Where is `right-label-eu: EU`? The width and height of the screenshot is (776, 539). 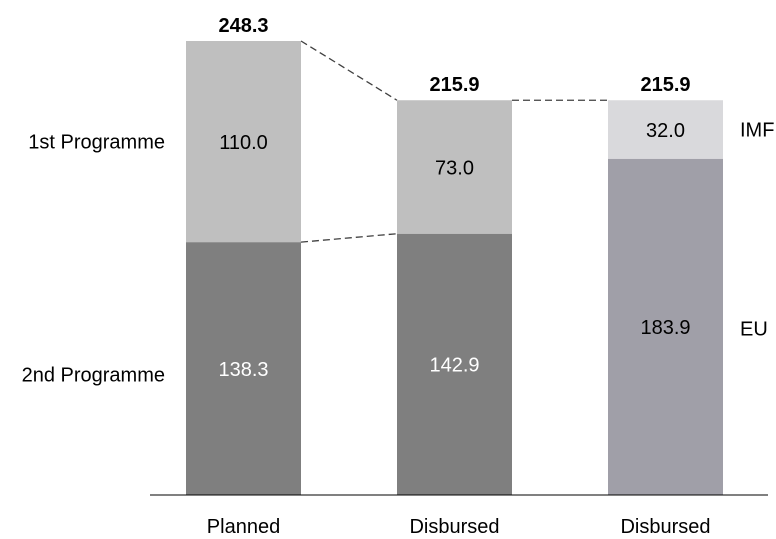
right-label-eu: EU is located at coordinates (754, 329).